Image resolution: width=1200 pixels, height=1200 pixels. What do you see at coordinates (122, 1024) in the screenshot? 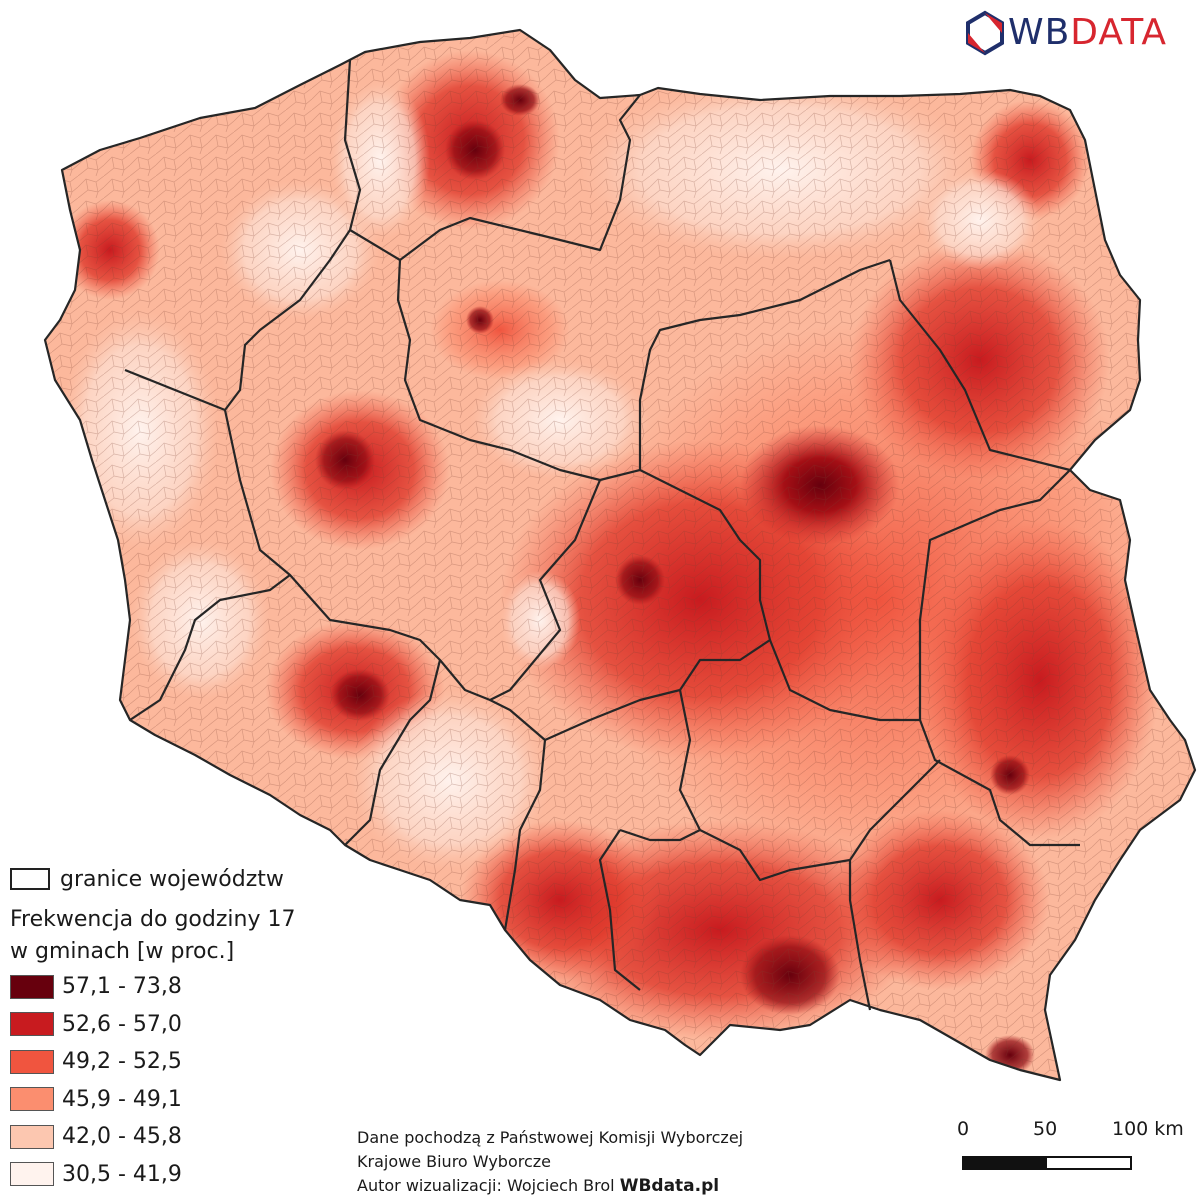
I see `legend-class-label: 52,6 - 57,0` at bounding box center [122, 1024].